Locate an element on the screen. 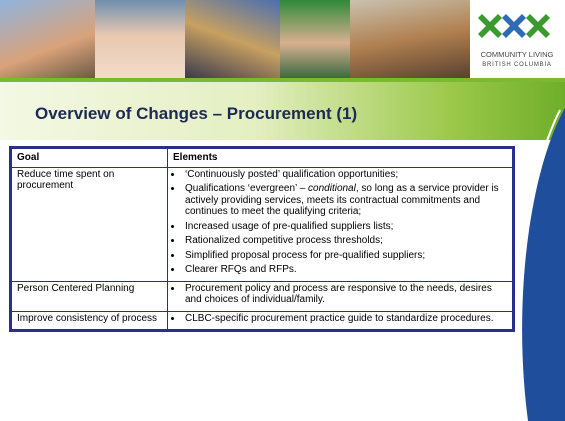 The width and height of the screenshot is (565, 421). blue-curve is located at coordinates (543, 264).